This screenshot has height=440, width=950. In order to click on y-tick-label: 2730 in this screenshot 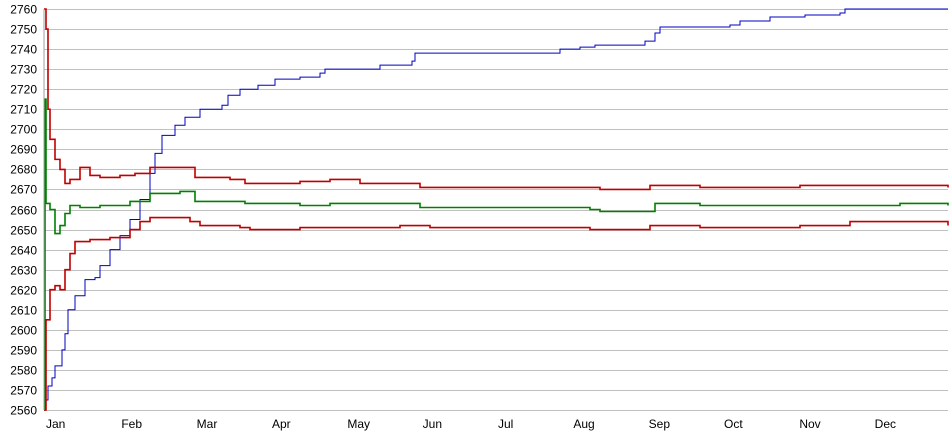, I will do `click(23, 70)`.